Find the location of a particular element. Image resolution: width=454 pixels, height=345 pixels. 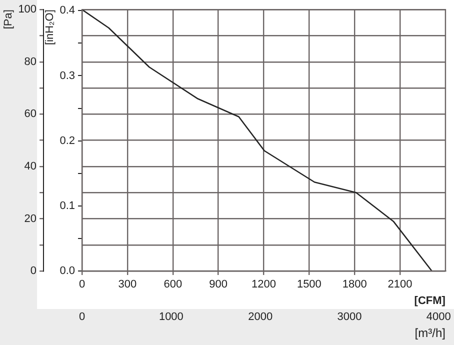

x-axis-title: [CFM] is located at coordinates (430, 300).